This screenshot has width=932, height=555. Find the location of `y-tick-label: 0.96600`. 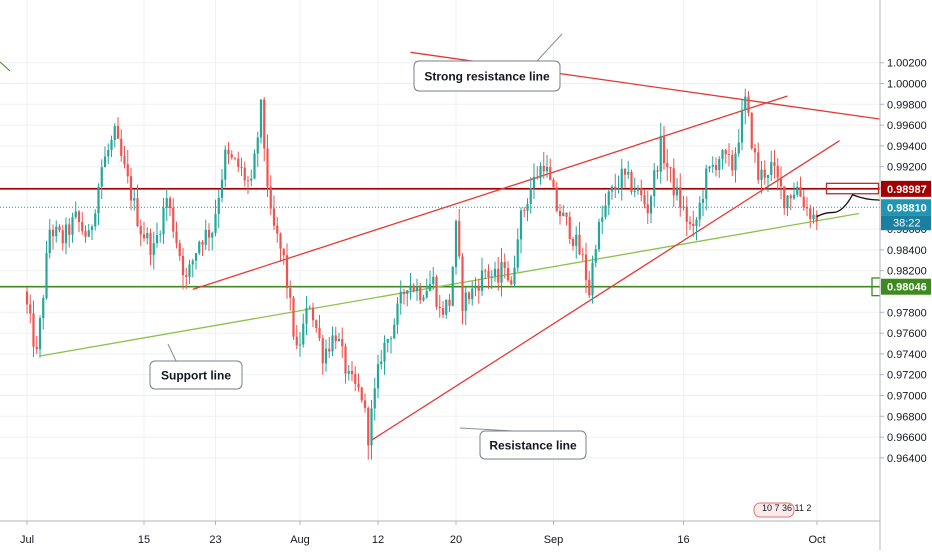

y-tick-label: 0.96600 is located at coordinates (907, 438).